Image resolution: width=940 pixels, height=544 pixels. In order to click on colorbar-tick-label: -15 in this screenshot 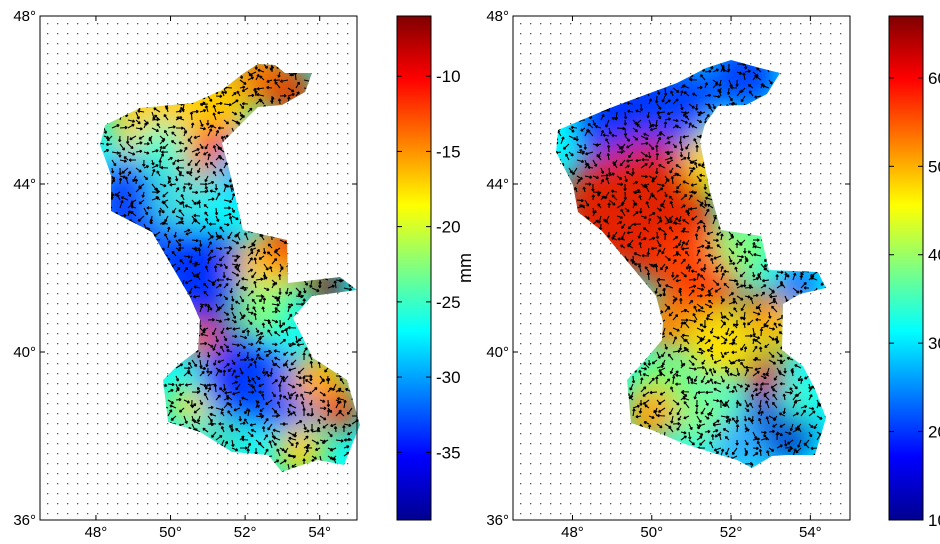, I will do `click(448, 151)`.